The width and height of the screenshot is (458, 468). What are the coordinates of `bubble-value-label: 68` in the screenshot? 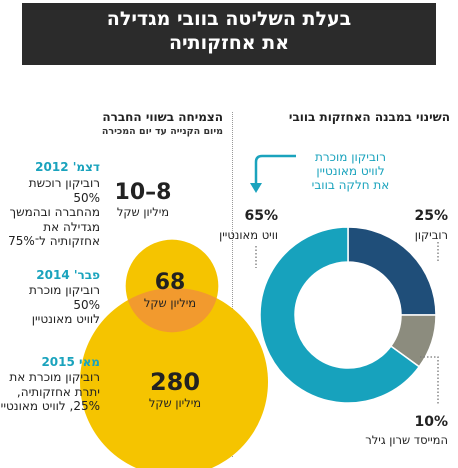 It's located at (170, 282).